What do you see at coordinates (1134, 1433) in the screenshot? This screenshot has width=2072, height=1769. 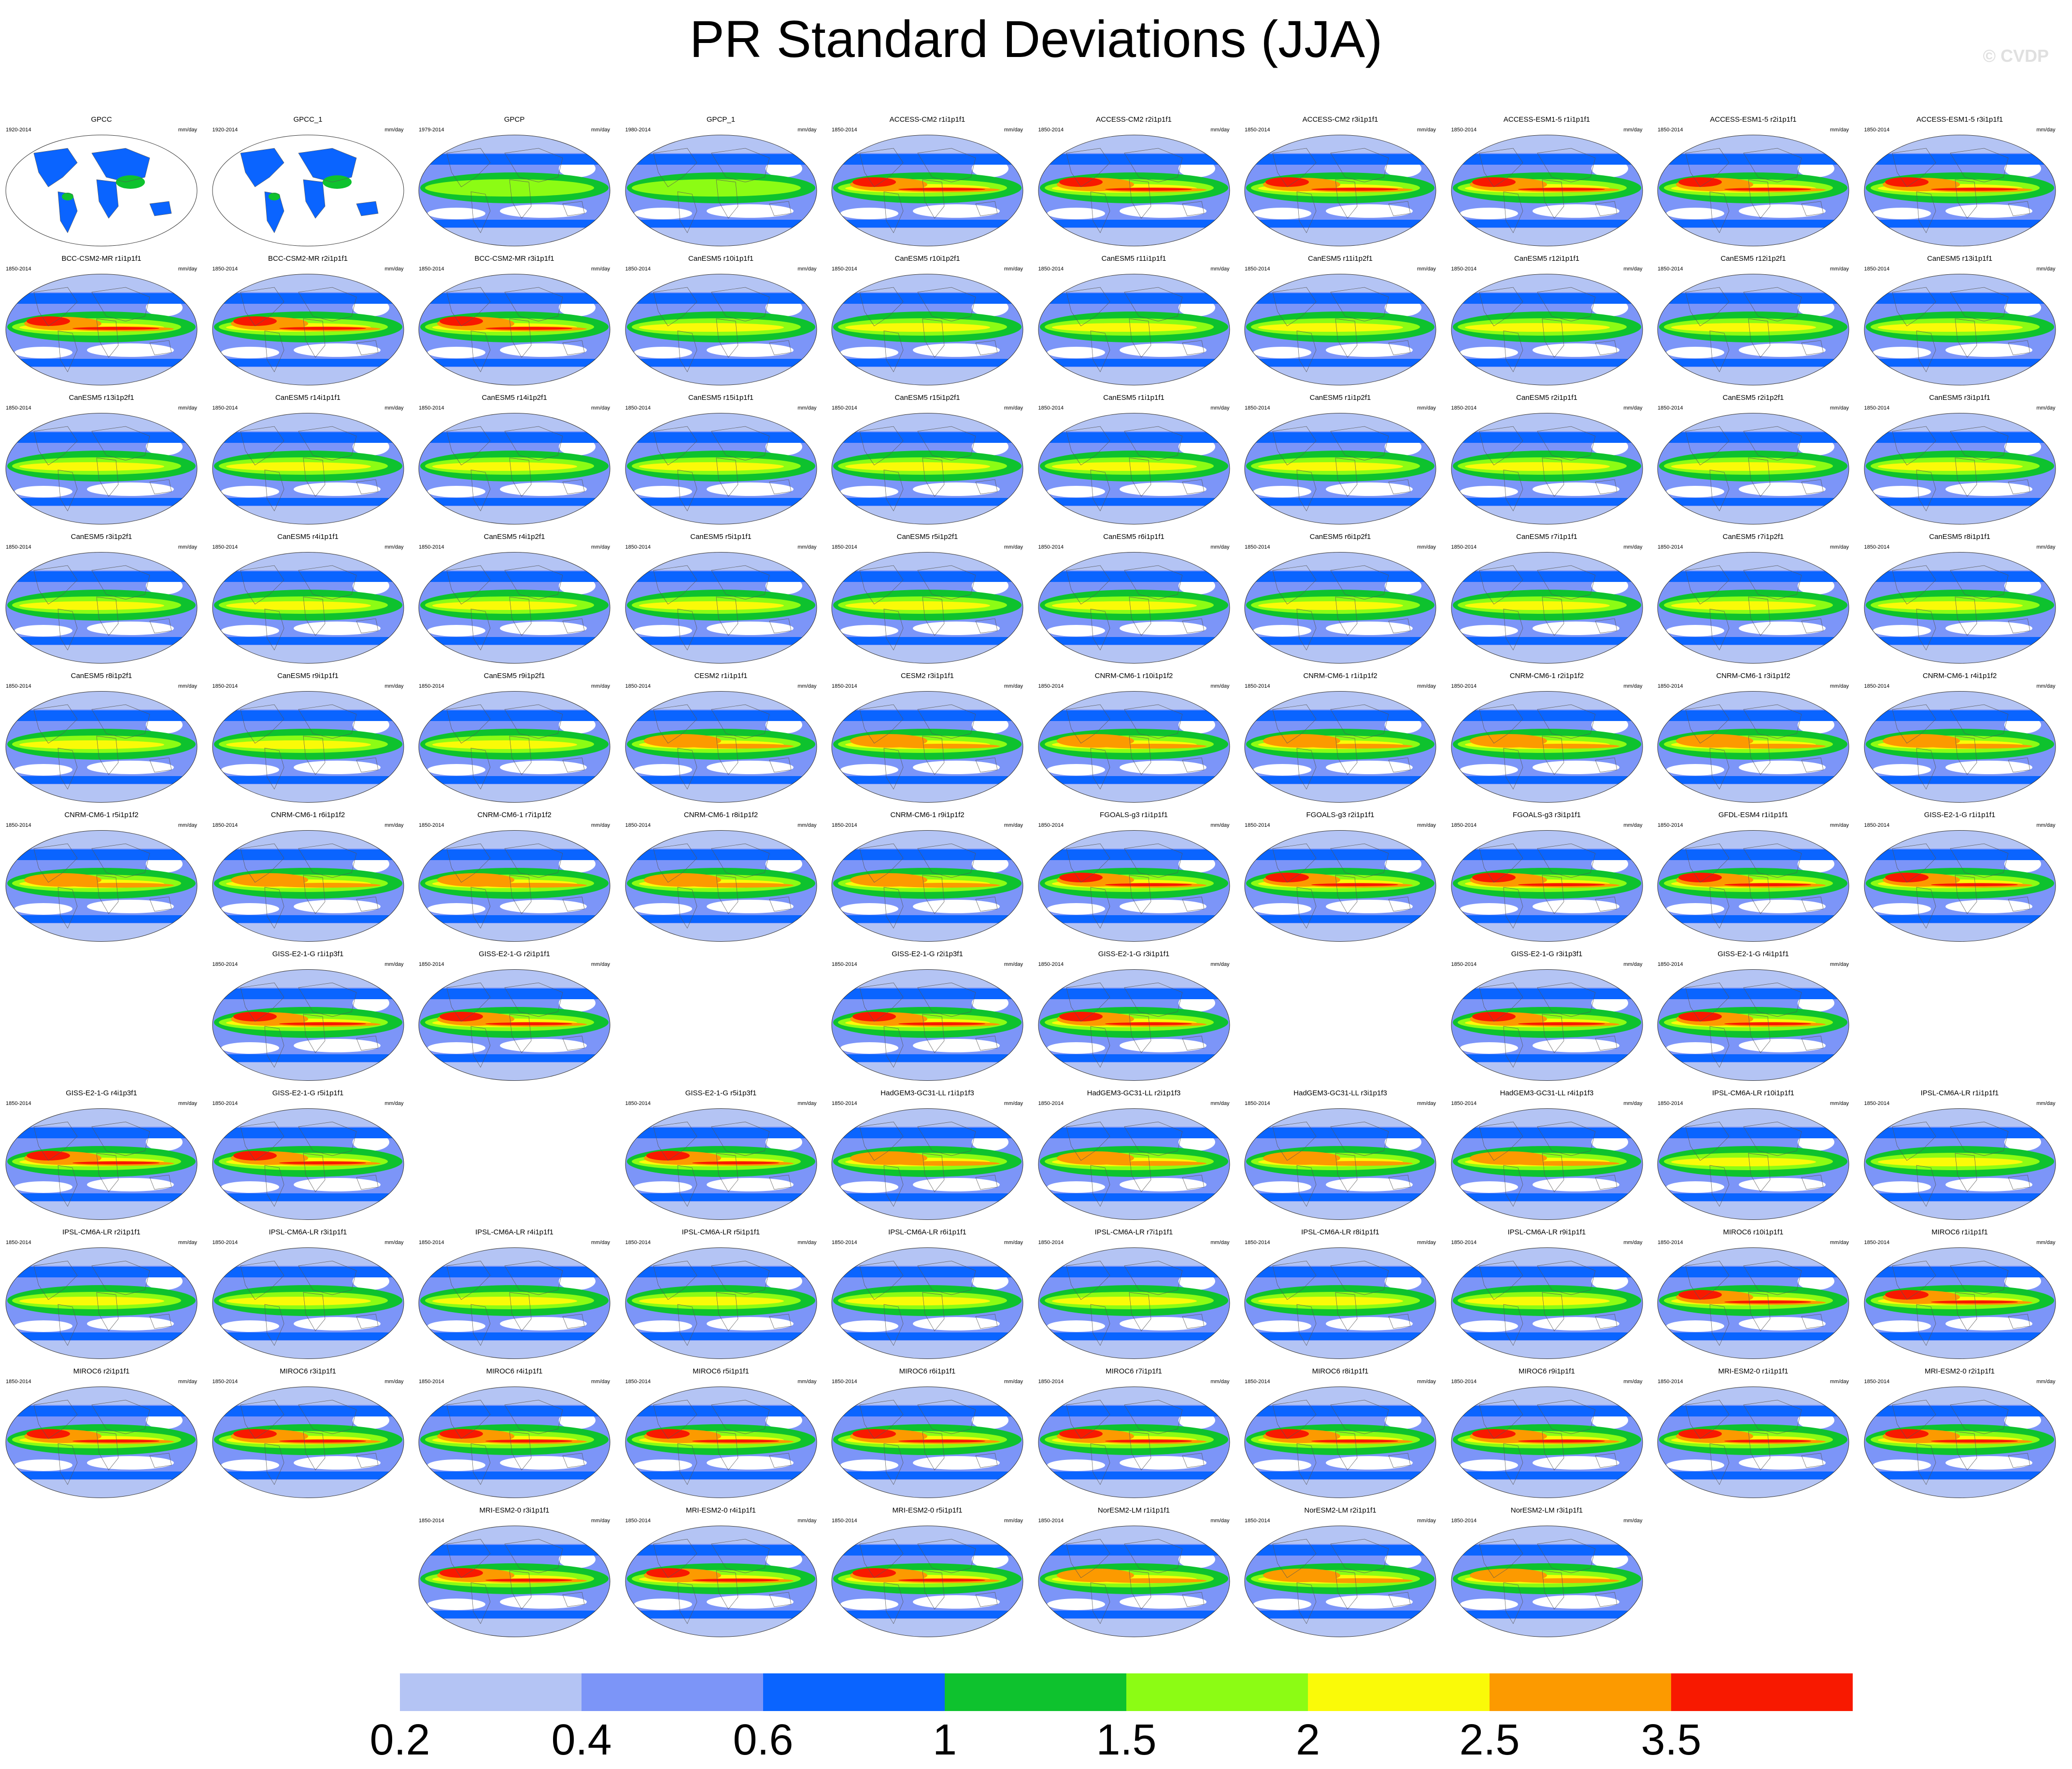 I see `map-panel: MIROC6 r7i1p1f1 1850-2014 mm/day` at bounding box center [1134, 1433].